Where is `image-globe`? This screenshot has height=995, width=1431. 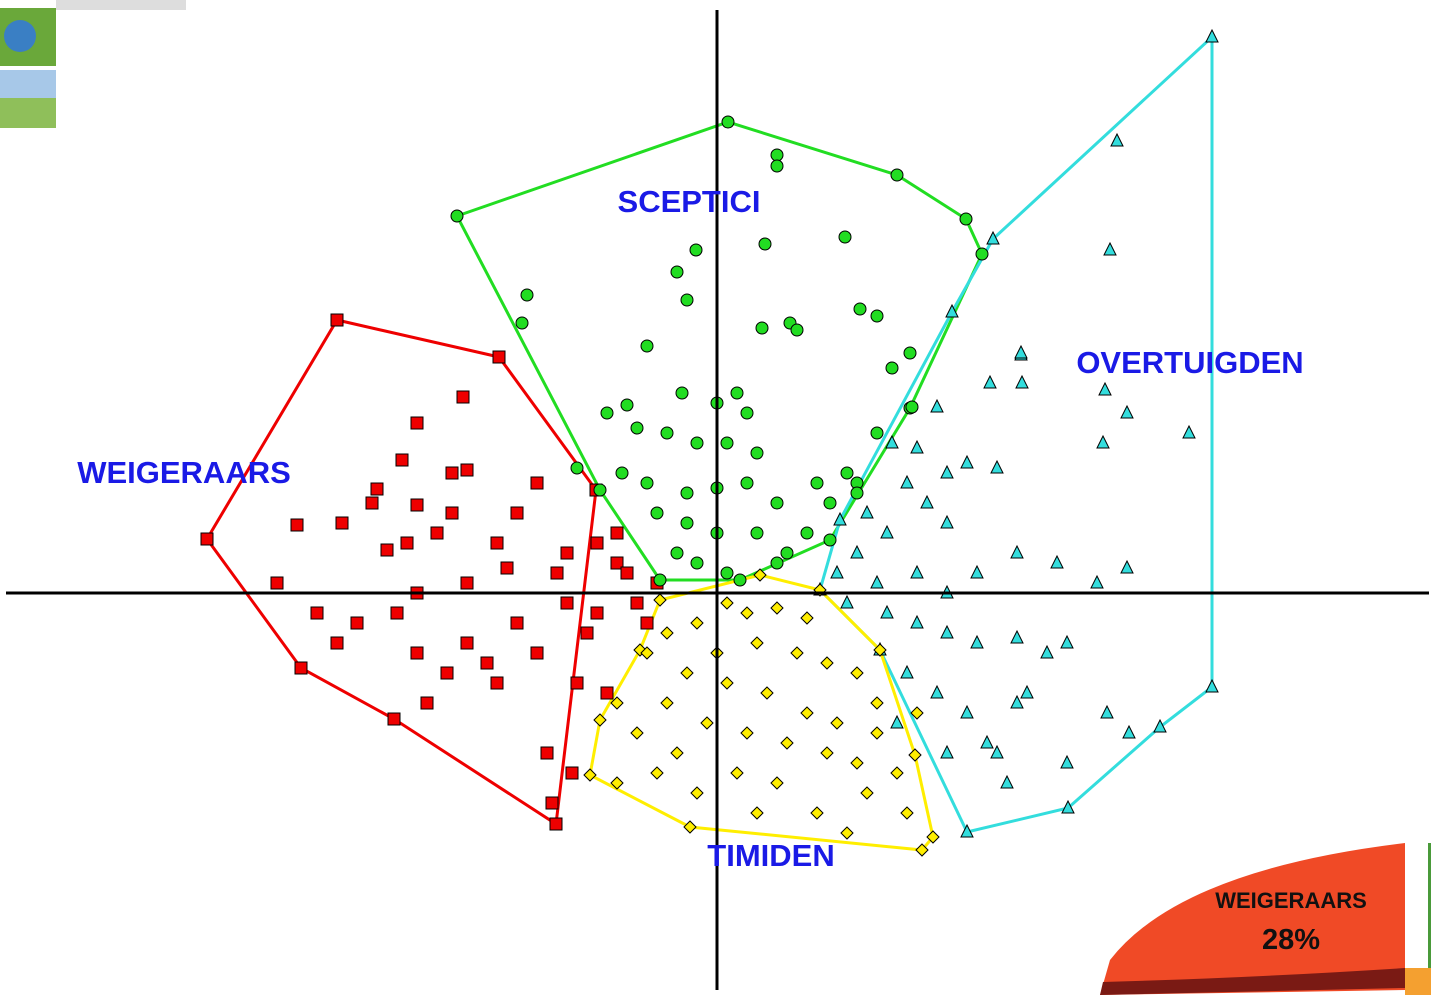 image-globe is located at coordinates (20, 36).